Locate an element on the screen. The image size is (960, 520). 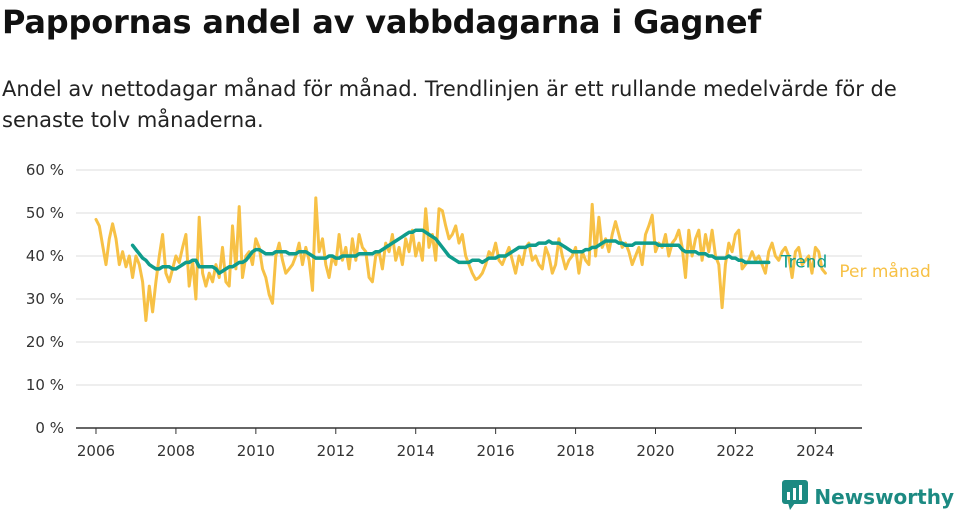
x-tick-label: 2022 is located at coordinates (735, 451).